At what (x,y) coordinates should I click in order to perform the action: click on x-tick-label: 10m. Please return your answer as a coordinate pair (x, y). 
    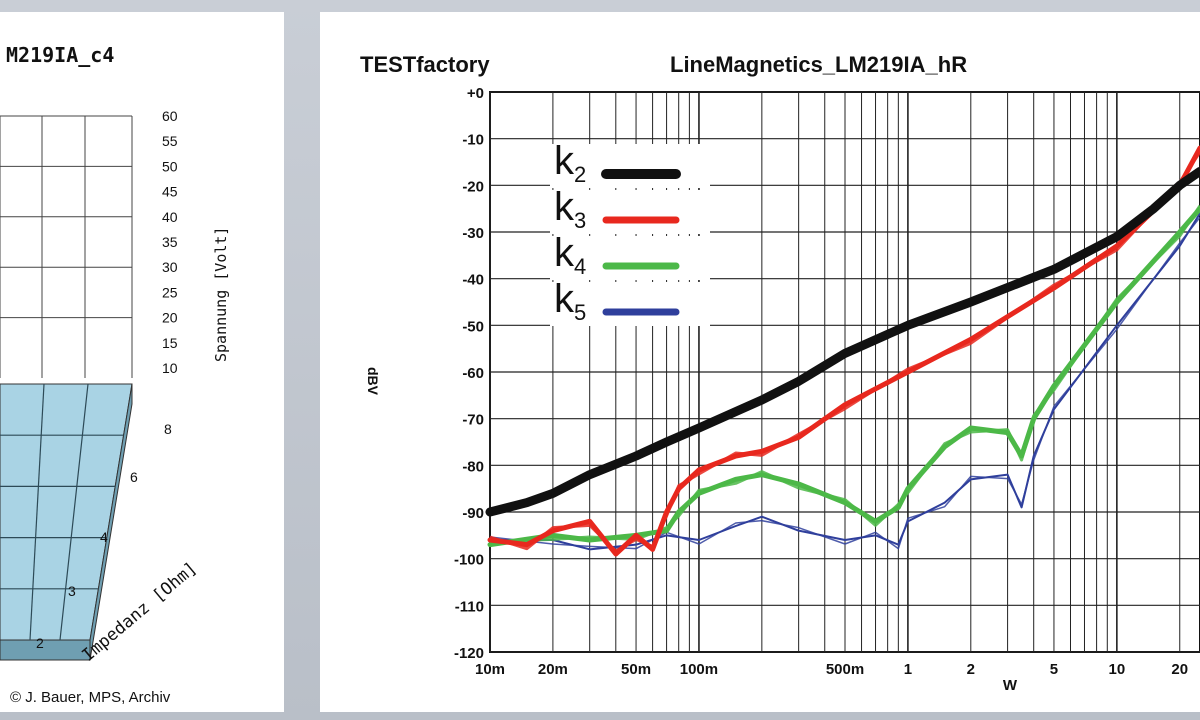
    Looking at the image, I should click on (490, 669).